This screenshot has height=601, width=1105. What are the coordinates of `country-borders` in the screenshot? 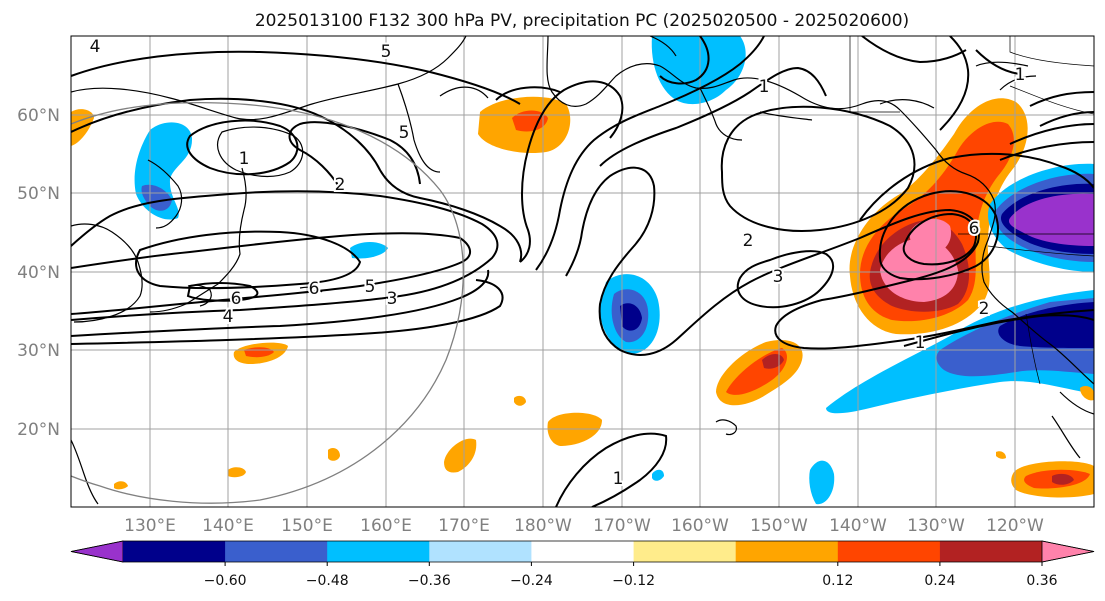 It's located at (971, 210).